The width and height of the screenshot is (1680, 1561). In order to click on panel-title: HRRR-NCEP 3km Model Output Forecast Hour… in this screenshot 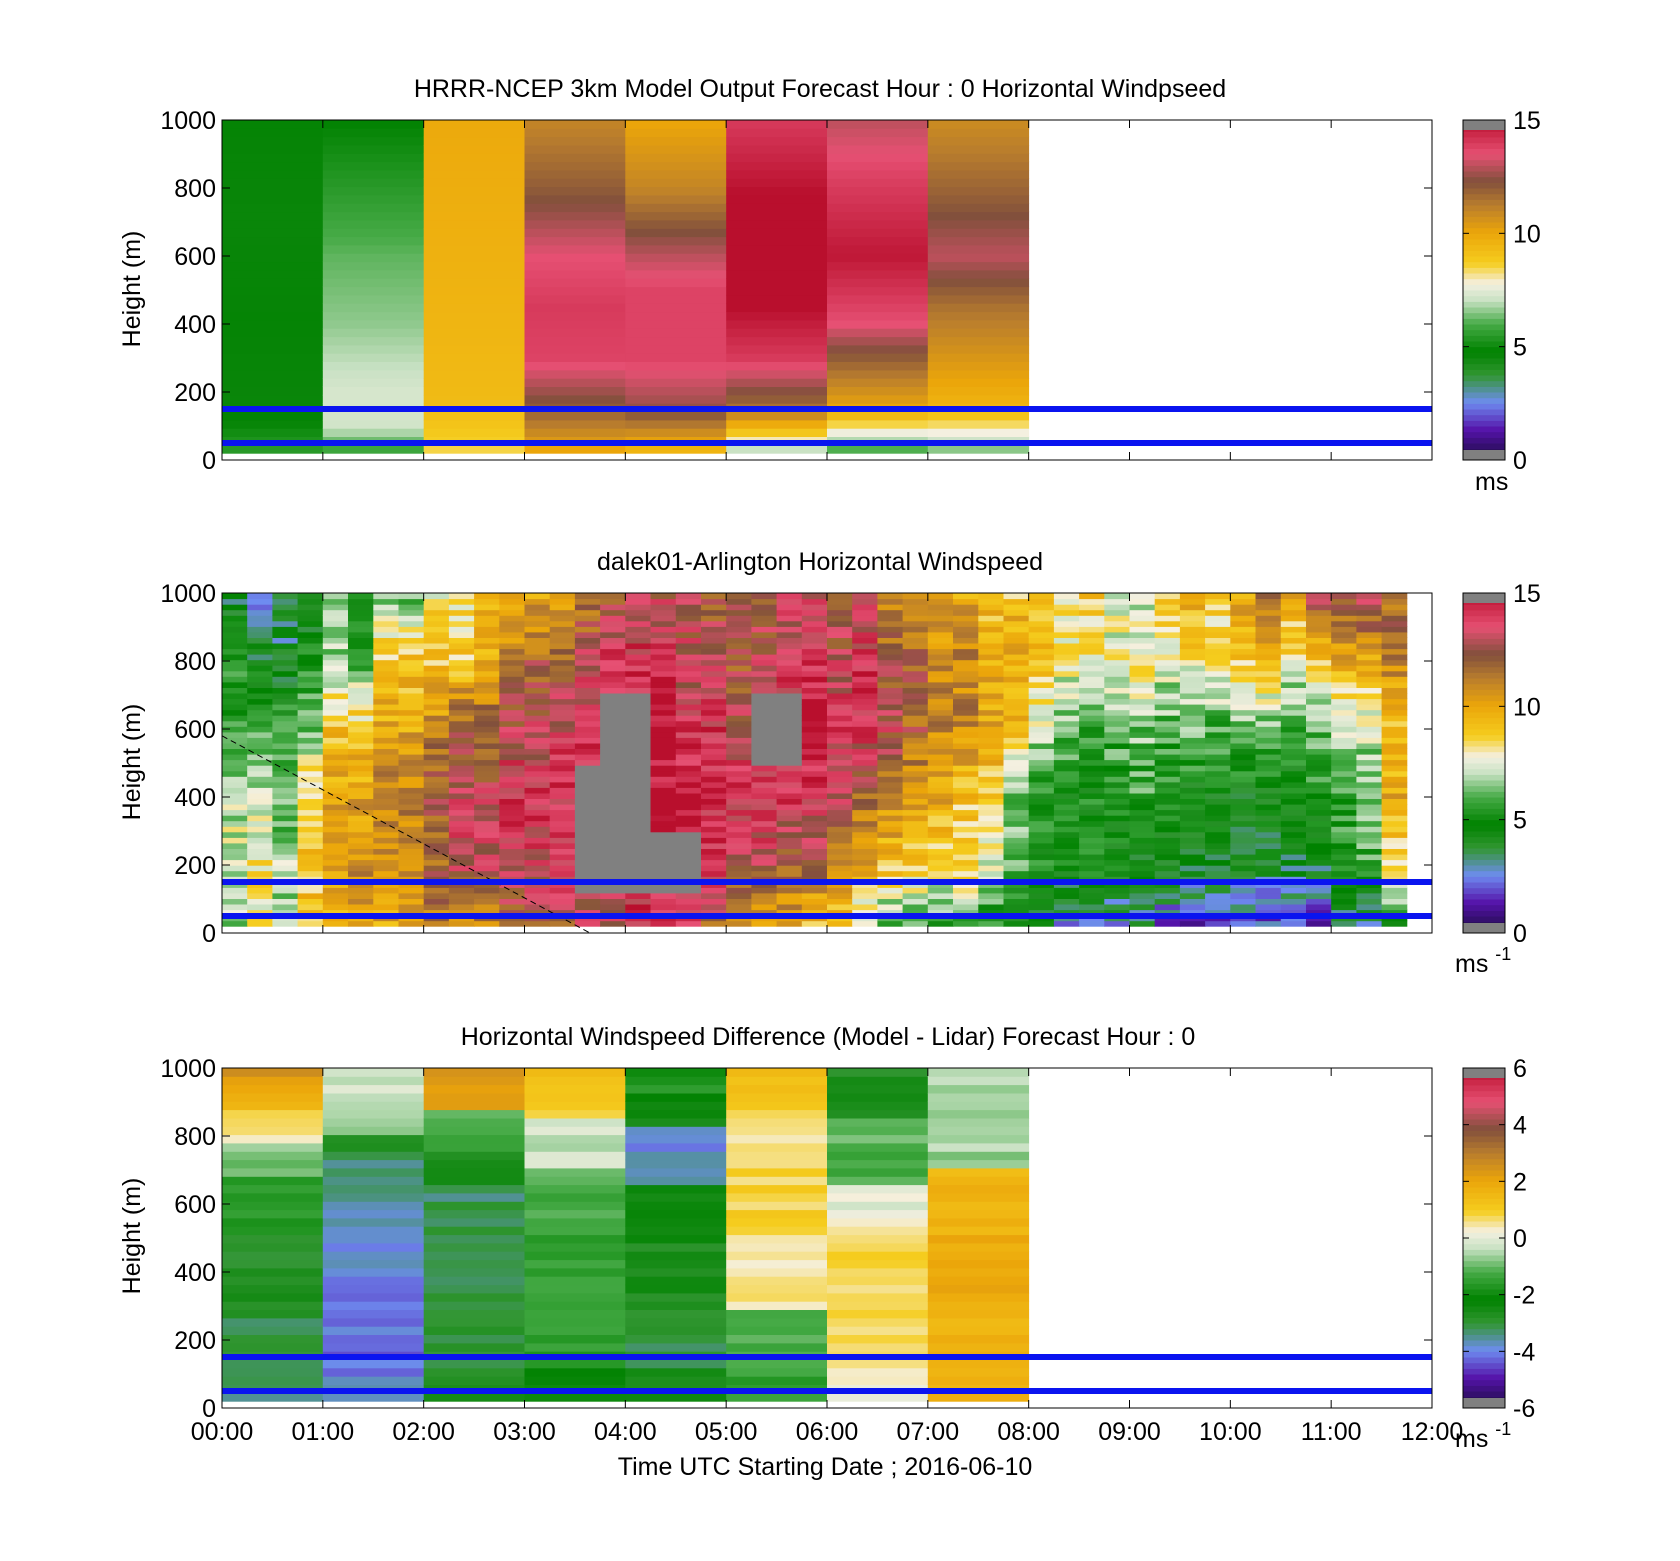, I will do `click(820, 89)`.